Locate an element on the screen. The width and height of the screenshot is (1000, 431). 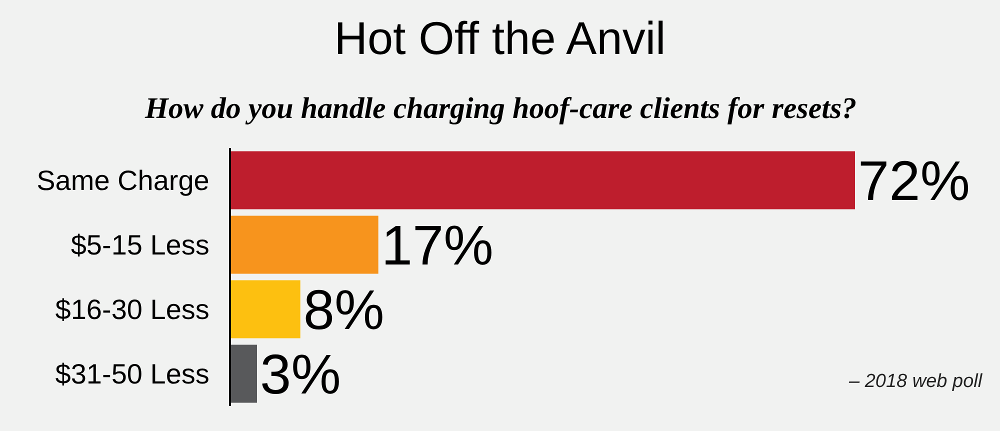
data-label: 17% is located at coordinates (437, 244).